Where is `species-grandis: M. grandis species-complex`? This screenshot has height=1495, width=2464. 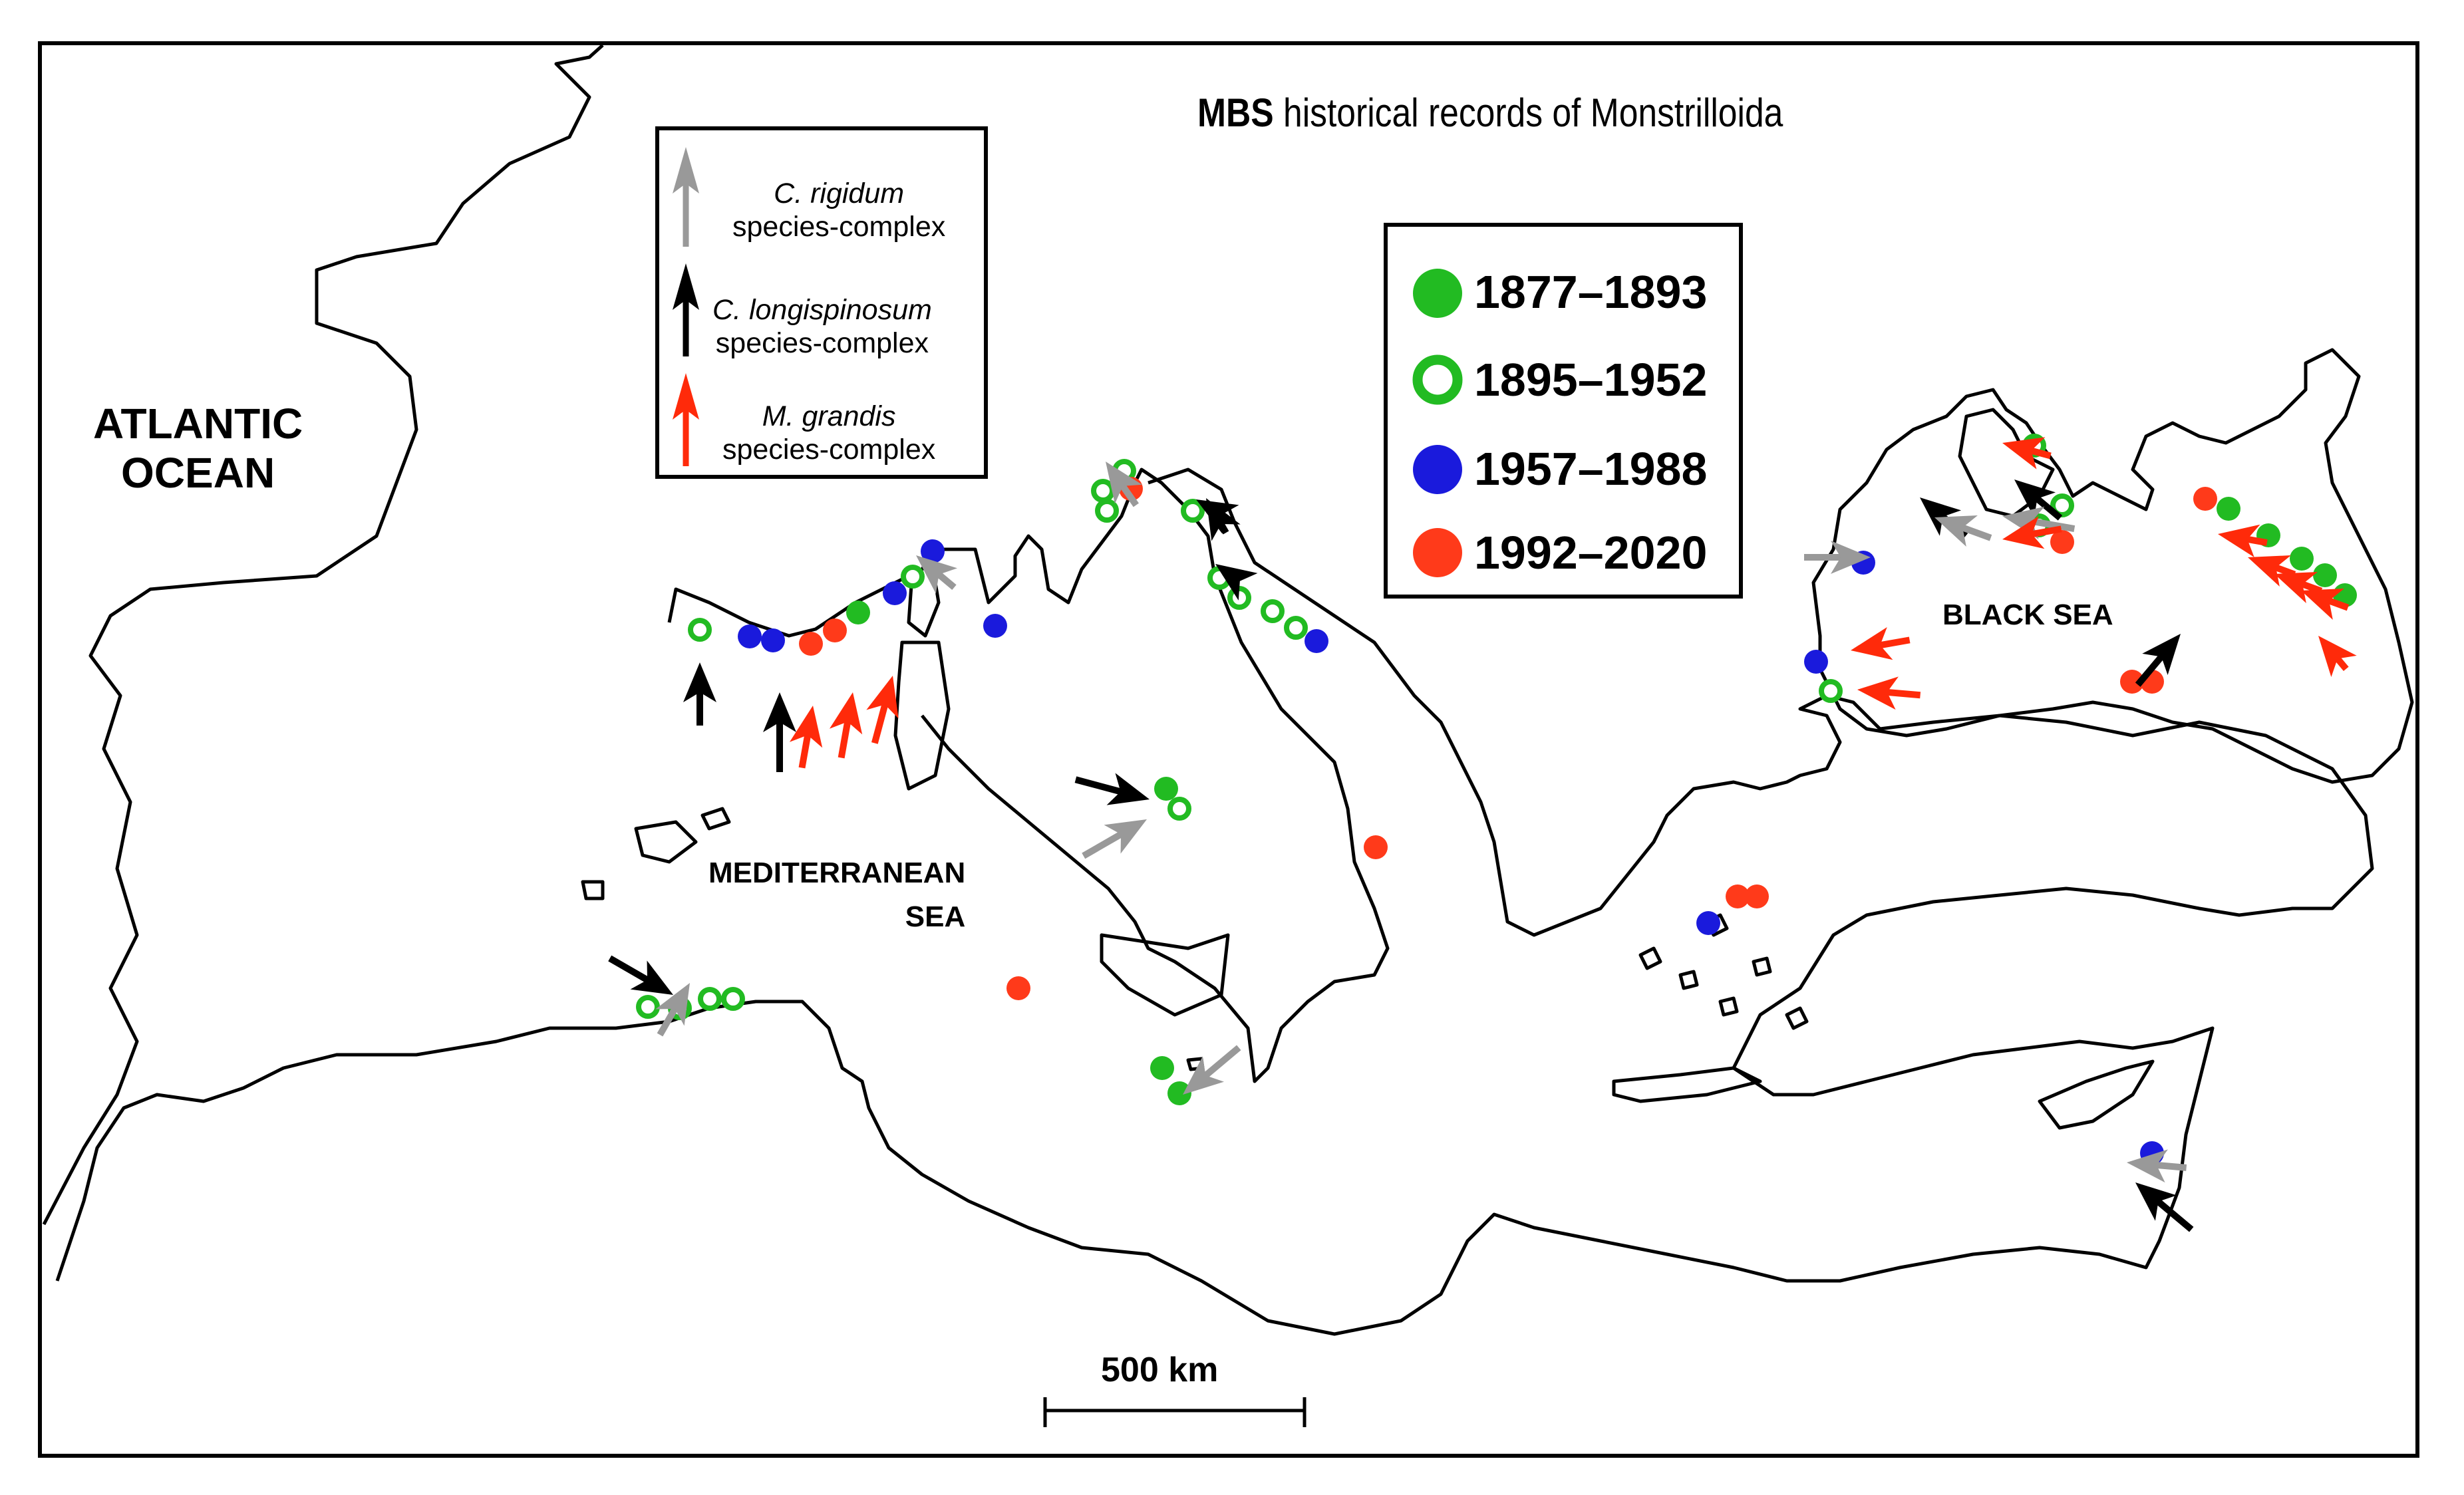 species-grandis: M. grandis species-complex is located at coordinates (829, 433).